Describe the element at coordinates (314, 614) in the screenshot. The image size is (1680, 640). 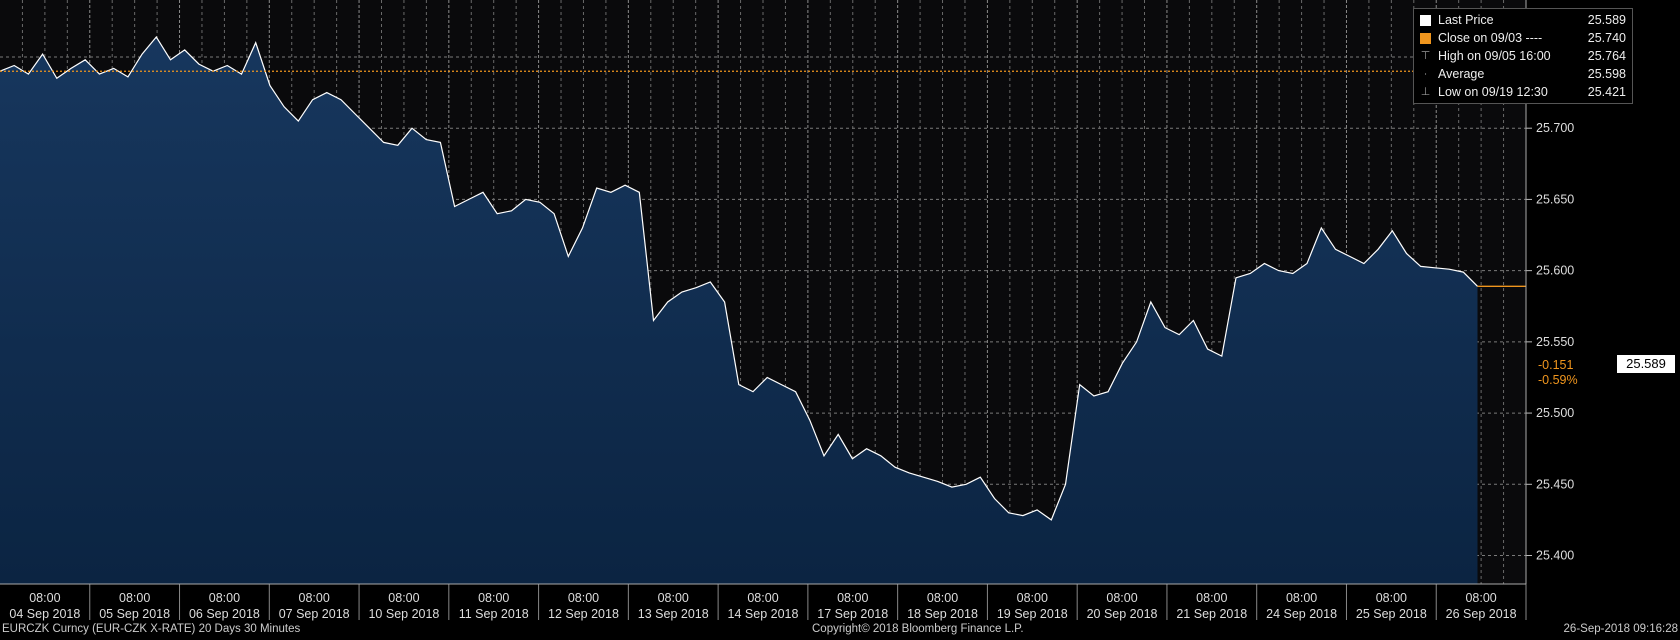
I see `x-tick-day: 07 Sep 2018` at that location.